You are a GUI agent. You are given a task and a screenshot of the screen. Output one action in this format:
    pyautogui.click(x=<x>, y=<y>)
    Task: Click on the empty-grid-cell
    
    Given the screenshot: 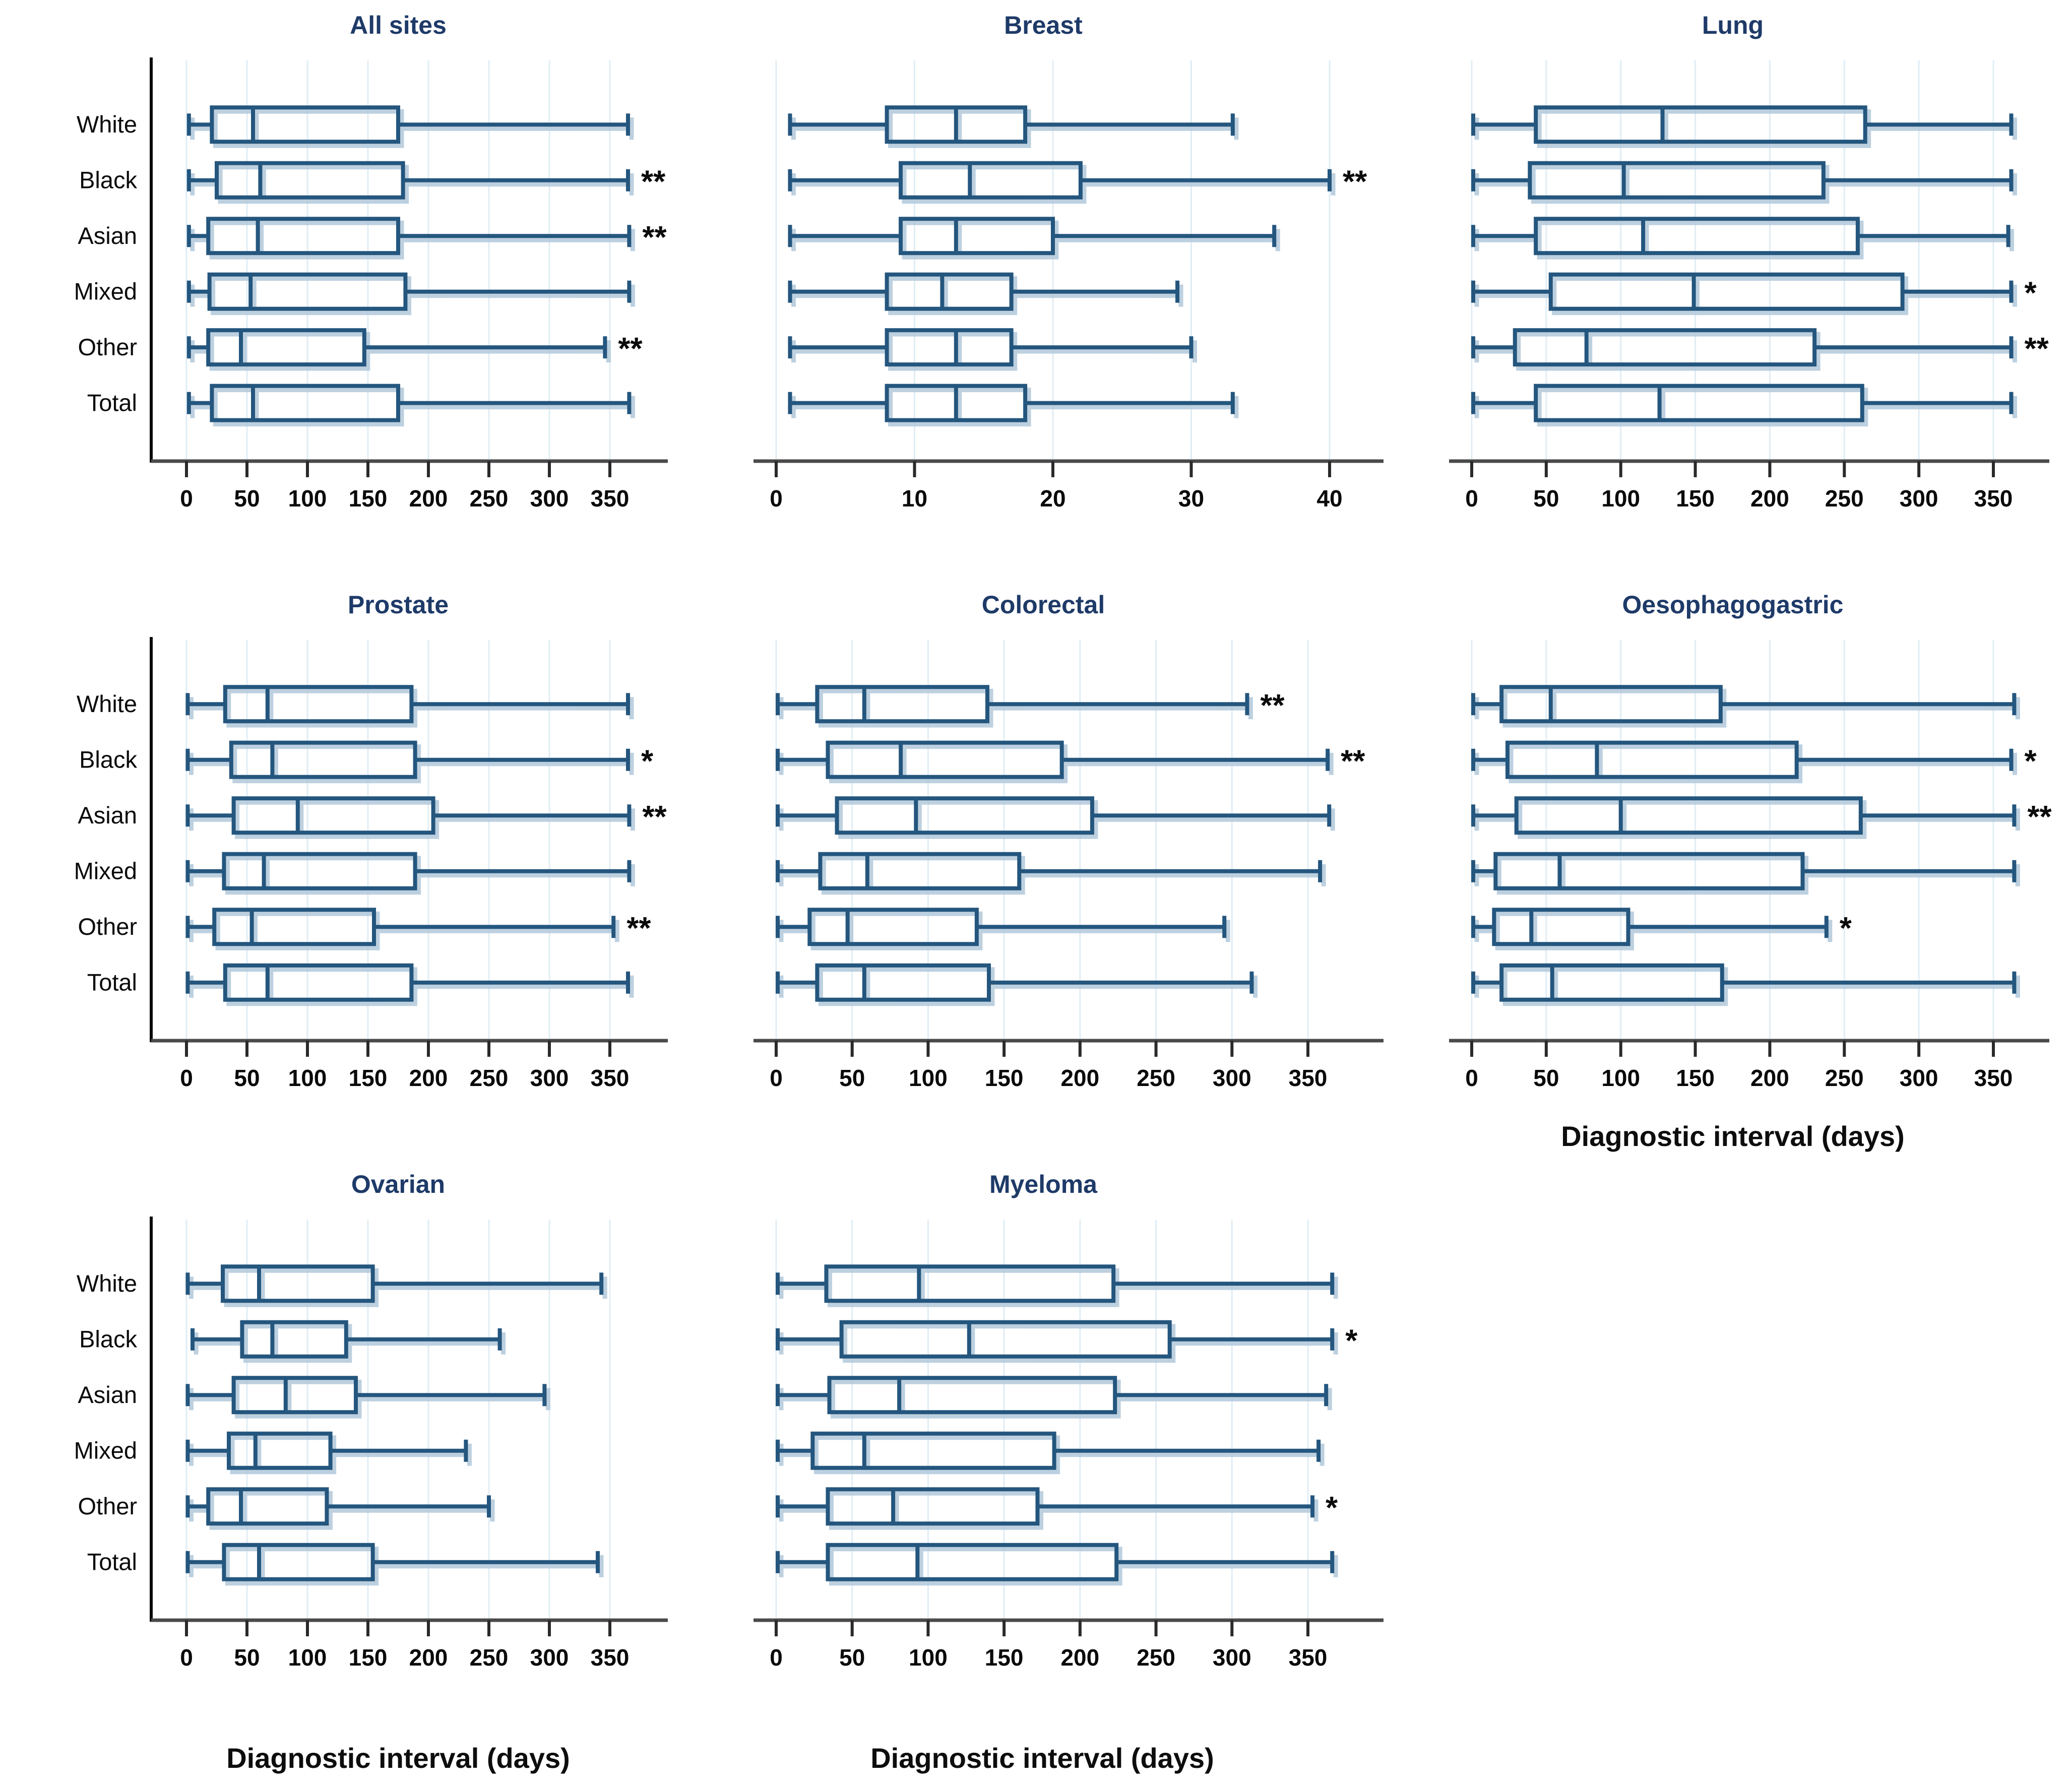 What is the action you would take?
    pyautogui.click(x=1739, y=1472)
    